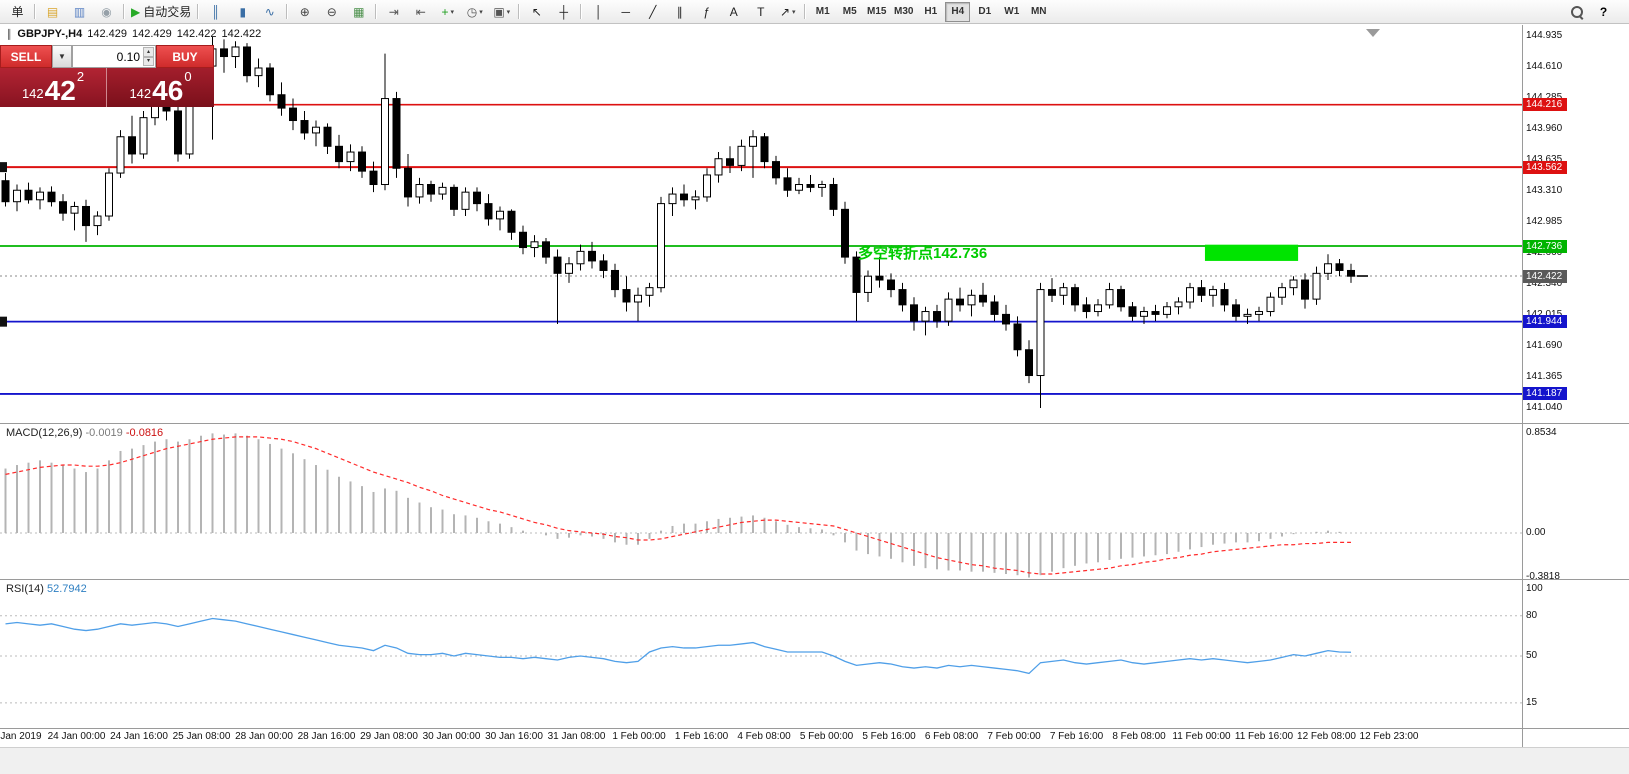  I want to click on template-icon: ▣ ▾, so click(501, 12).